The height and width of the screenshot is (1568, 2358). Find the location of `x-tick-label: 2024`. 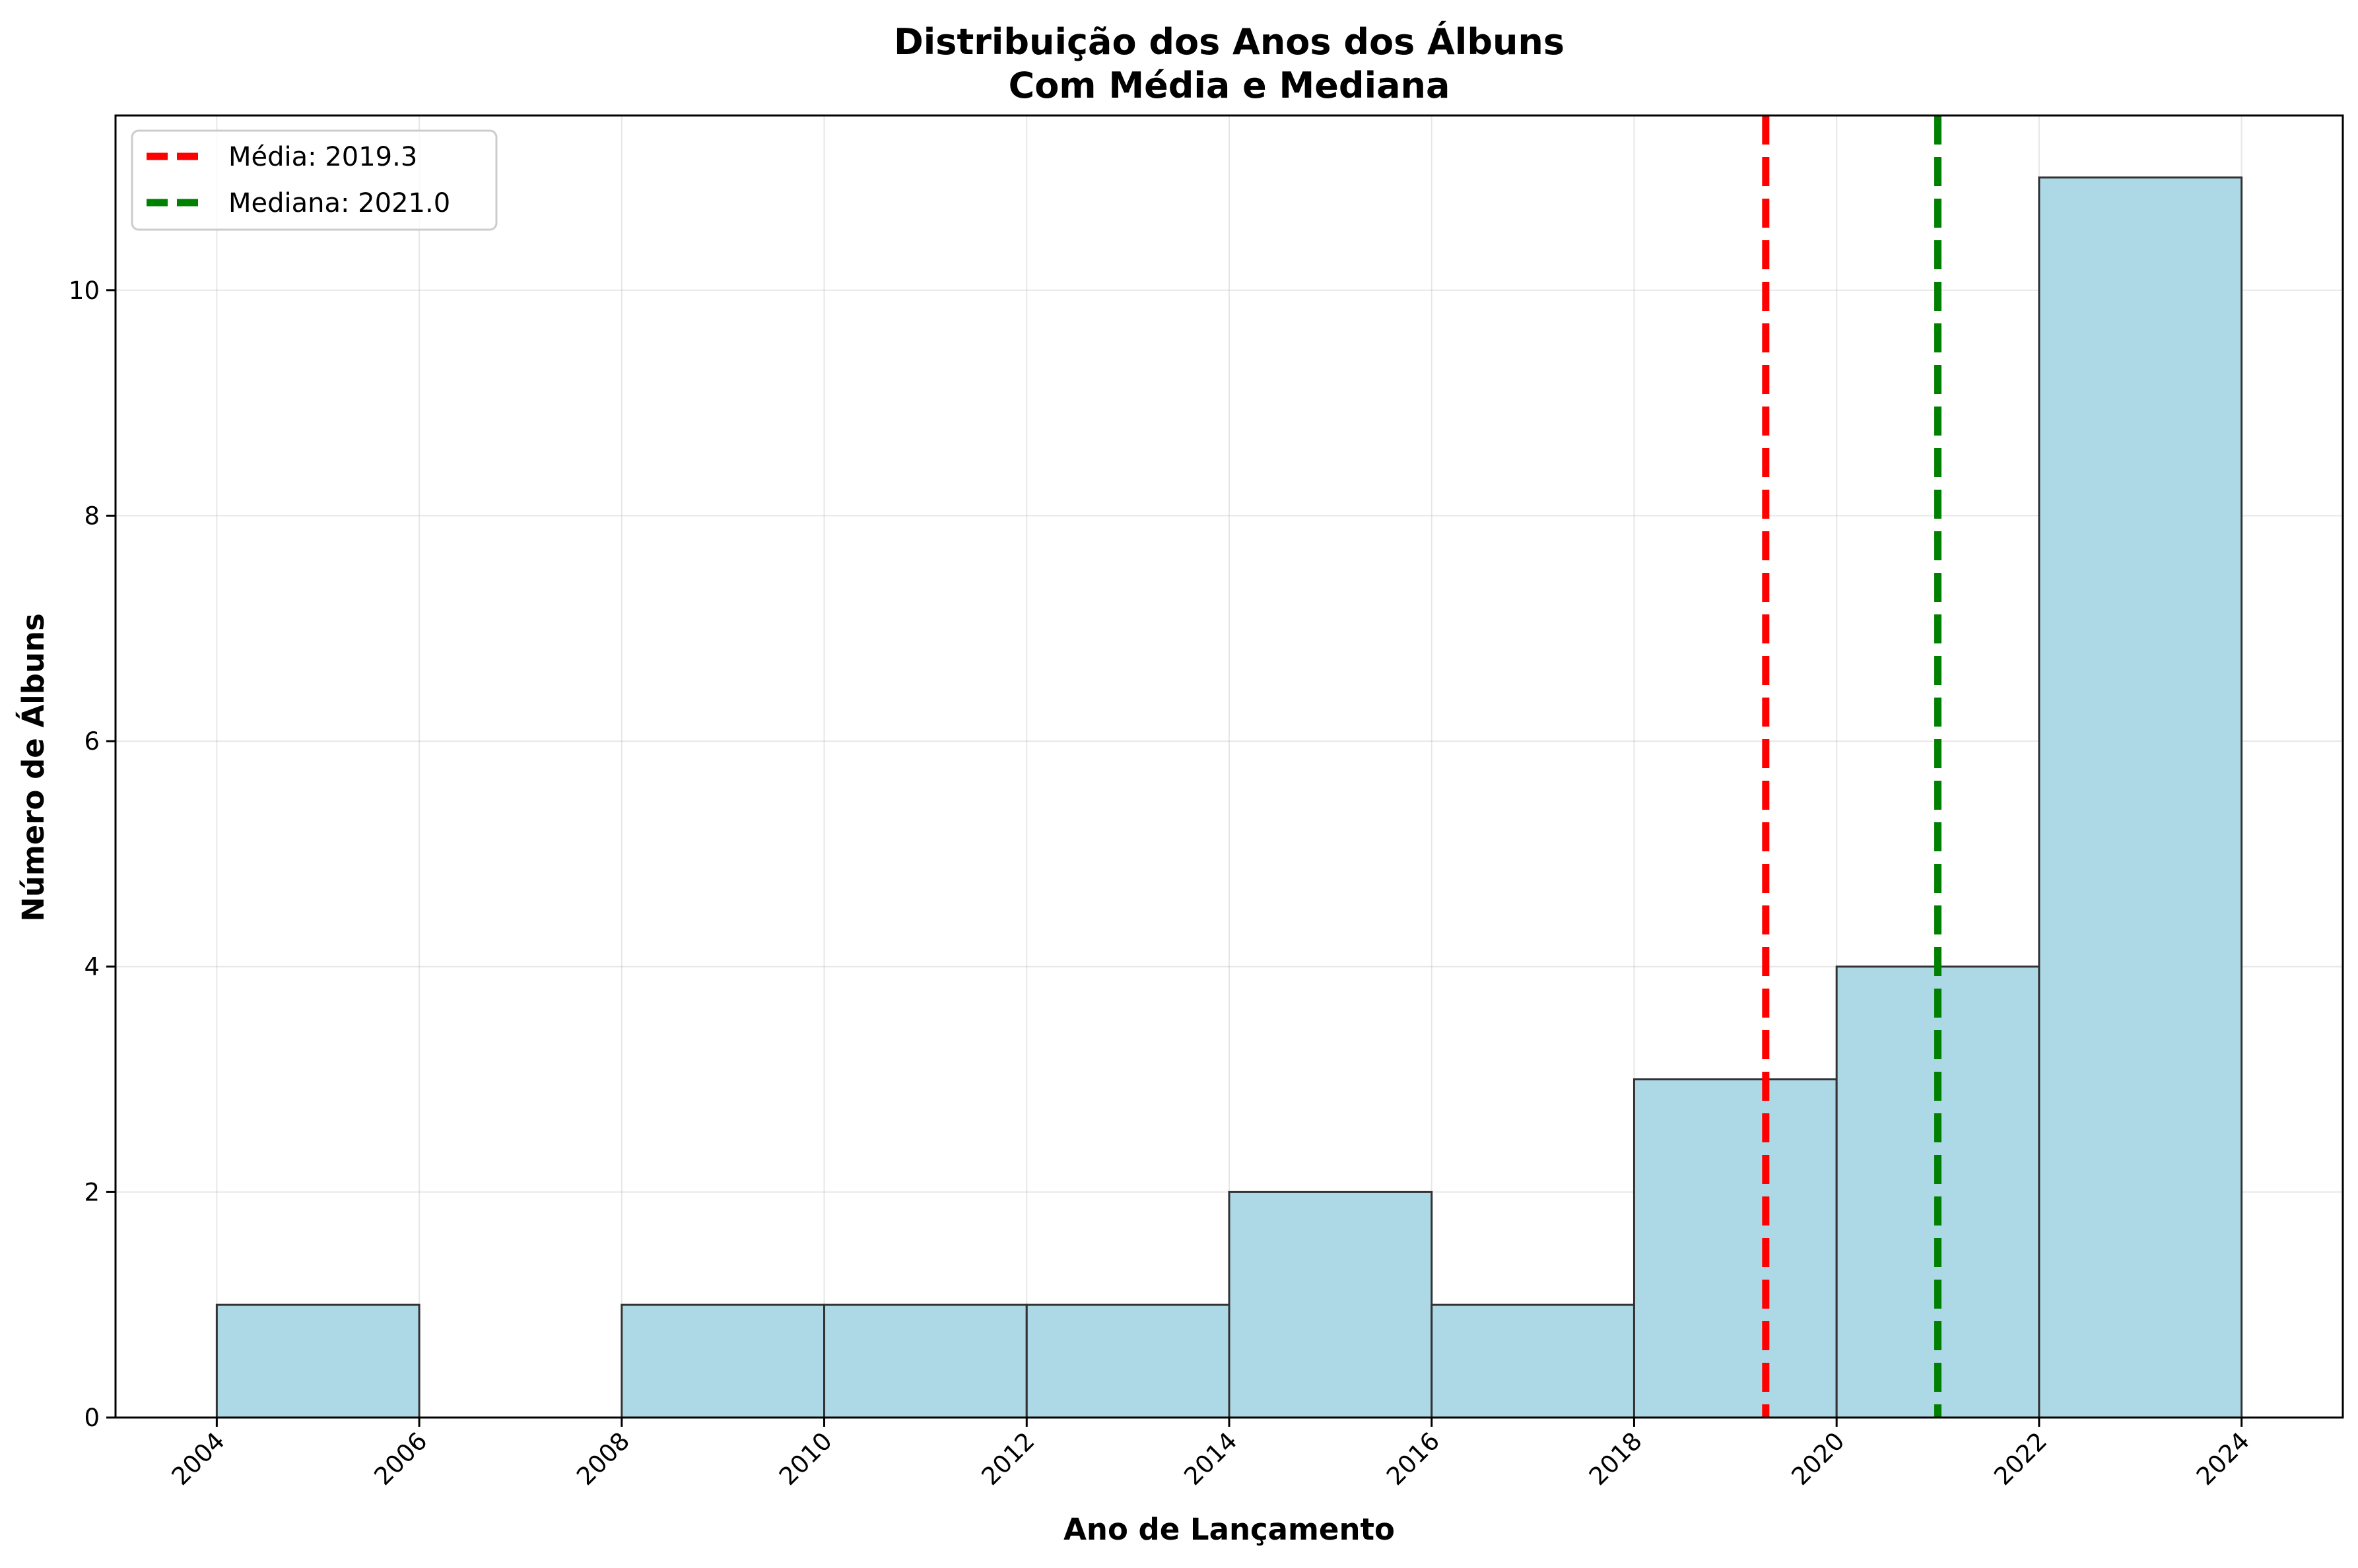

x-tick-label: 2024 is located at coordinates (2223, 1459).